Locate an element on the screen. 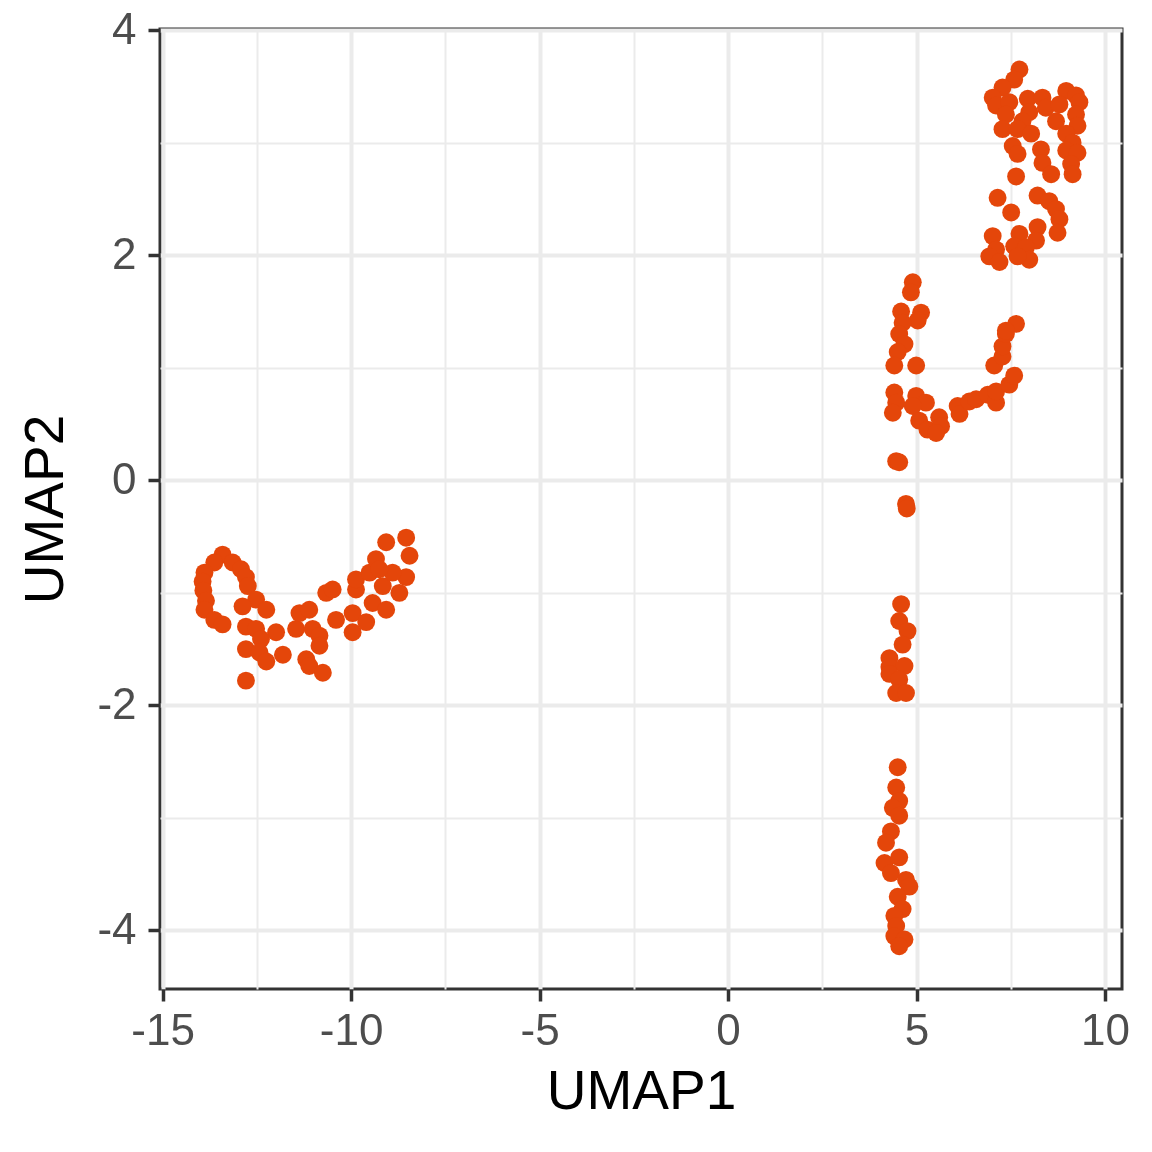 The image size is (1152, 1152). y-tick-label: 4 is located at coordinates (124, 28).